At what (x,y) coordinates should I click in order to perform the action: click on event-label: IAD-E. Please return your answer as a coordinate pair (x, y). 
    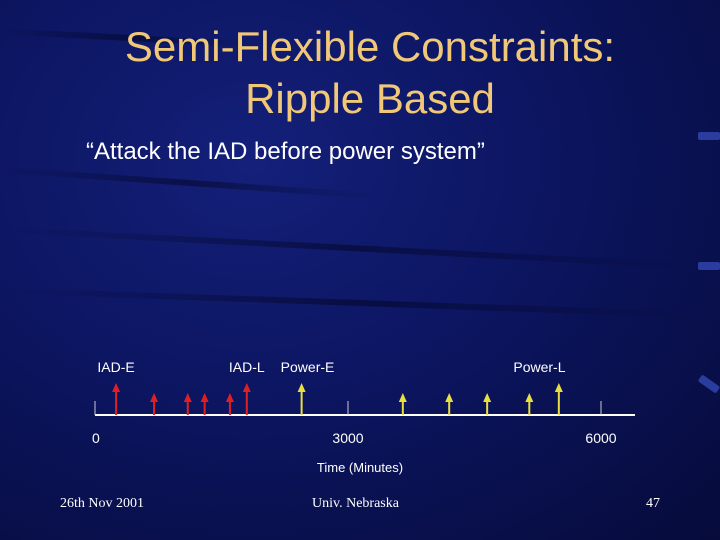
    Looking at the image, I should click on (115, 367).